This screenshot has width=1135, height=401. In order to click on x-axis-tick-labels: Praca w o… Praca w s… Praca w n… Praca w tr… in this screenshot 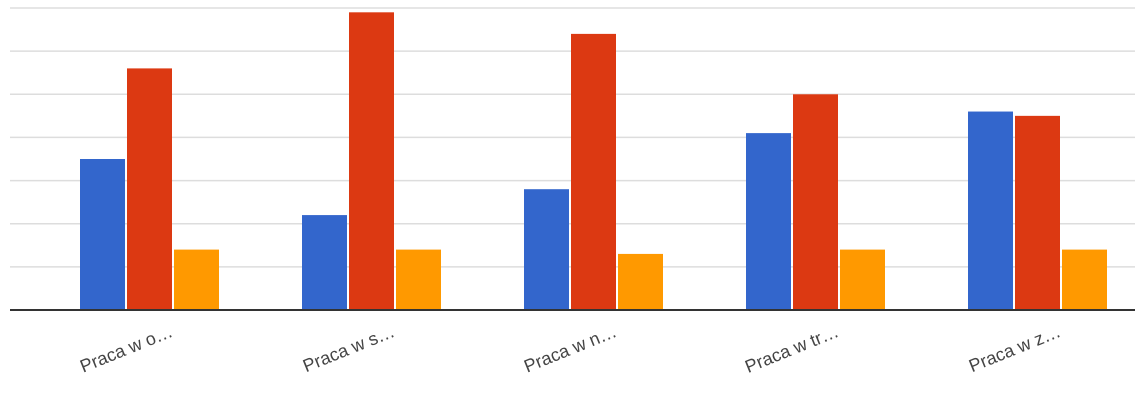, I will do `click(570, 349)`.